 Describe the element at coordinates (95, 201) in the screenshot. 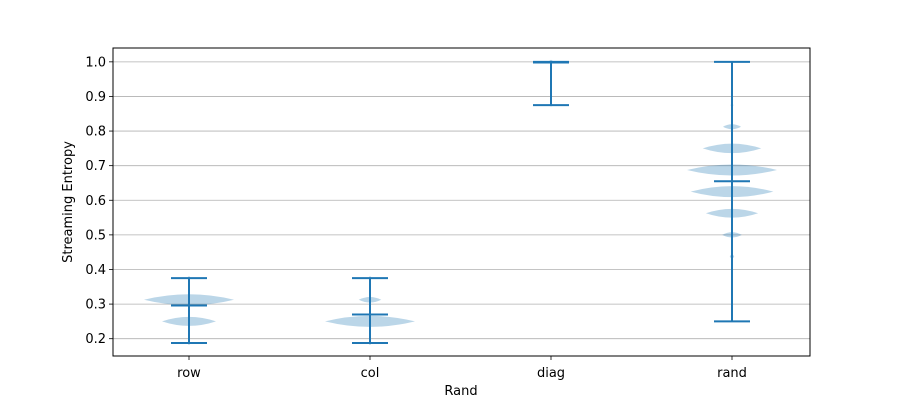

I see `y-tick-label: 0.6` at that location.